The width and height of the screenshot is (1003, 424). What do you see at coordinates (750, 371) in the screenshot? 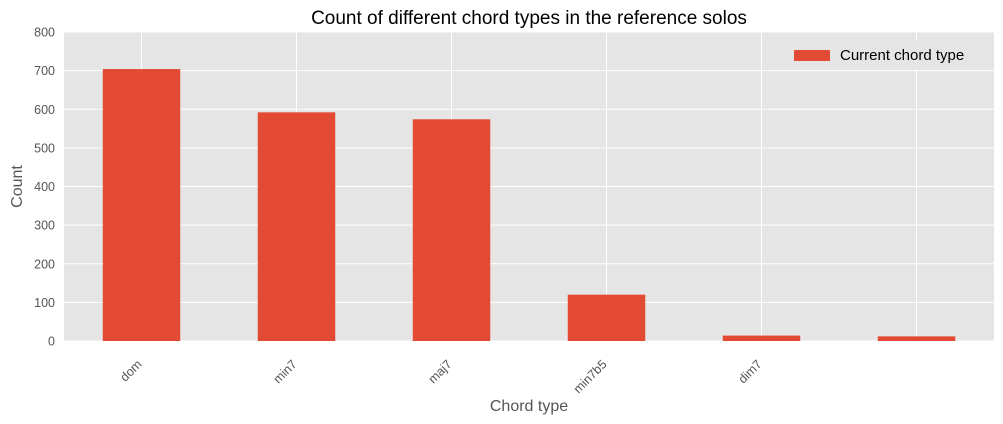
I see `x-tick-label: dim7` at bounding box center [750, 371].